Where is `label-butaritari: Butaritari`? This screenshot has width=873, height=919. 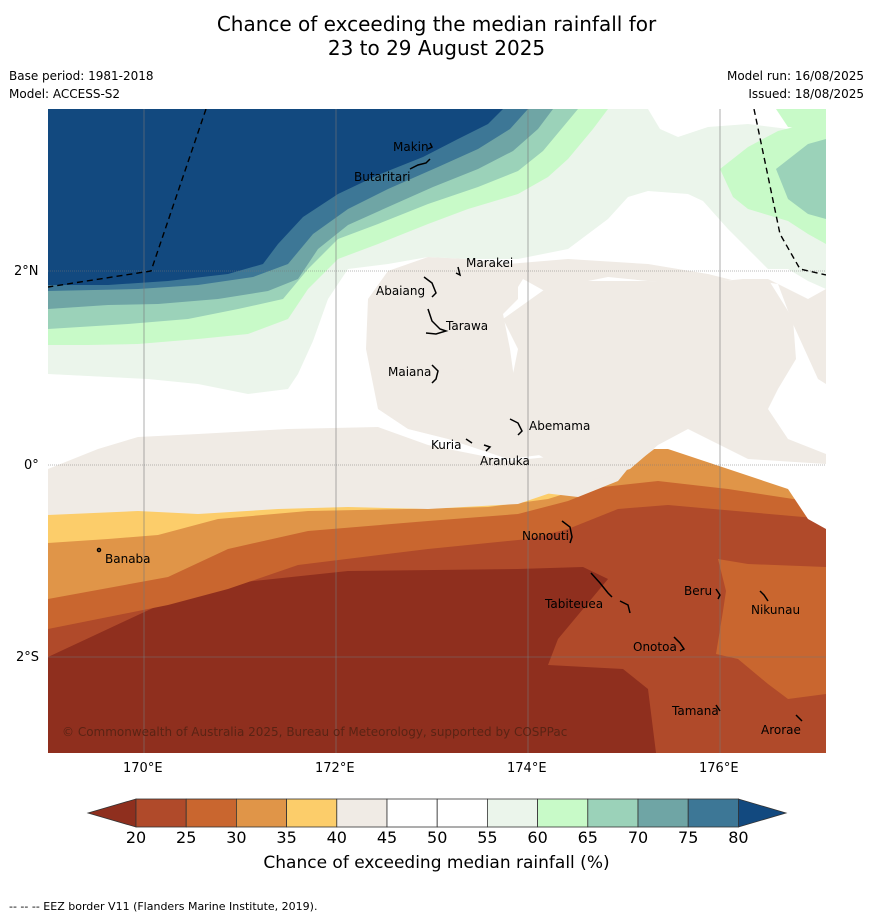
label-butaritari: Butaritari is located at coordinates (382, 177).